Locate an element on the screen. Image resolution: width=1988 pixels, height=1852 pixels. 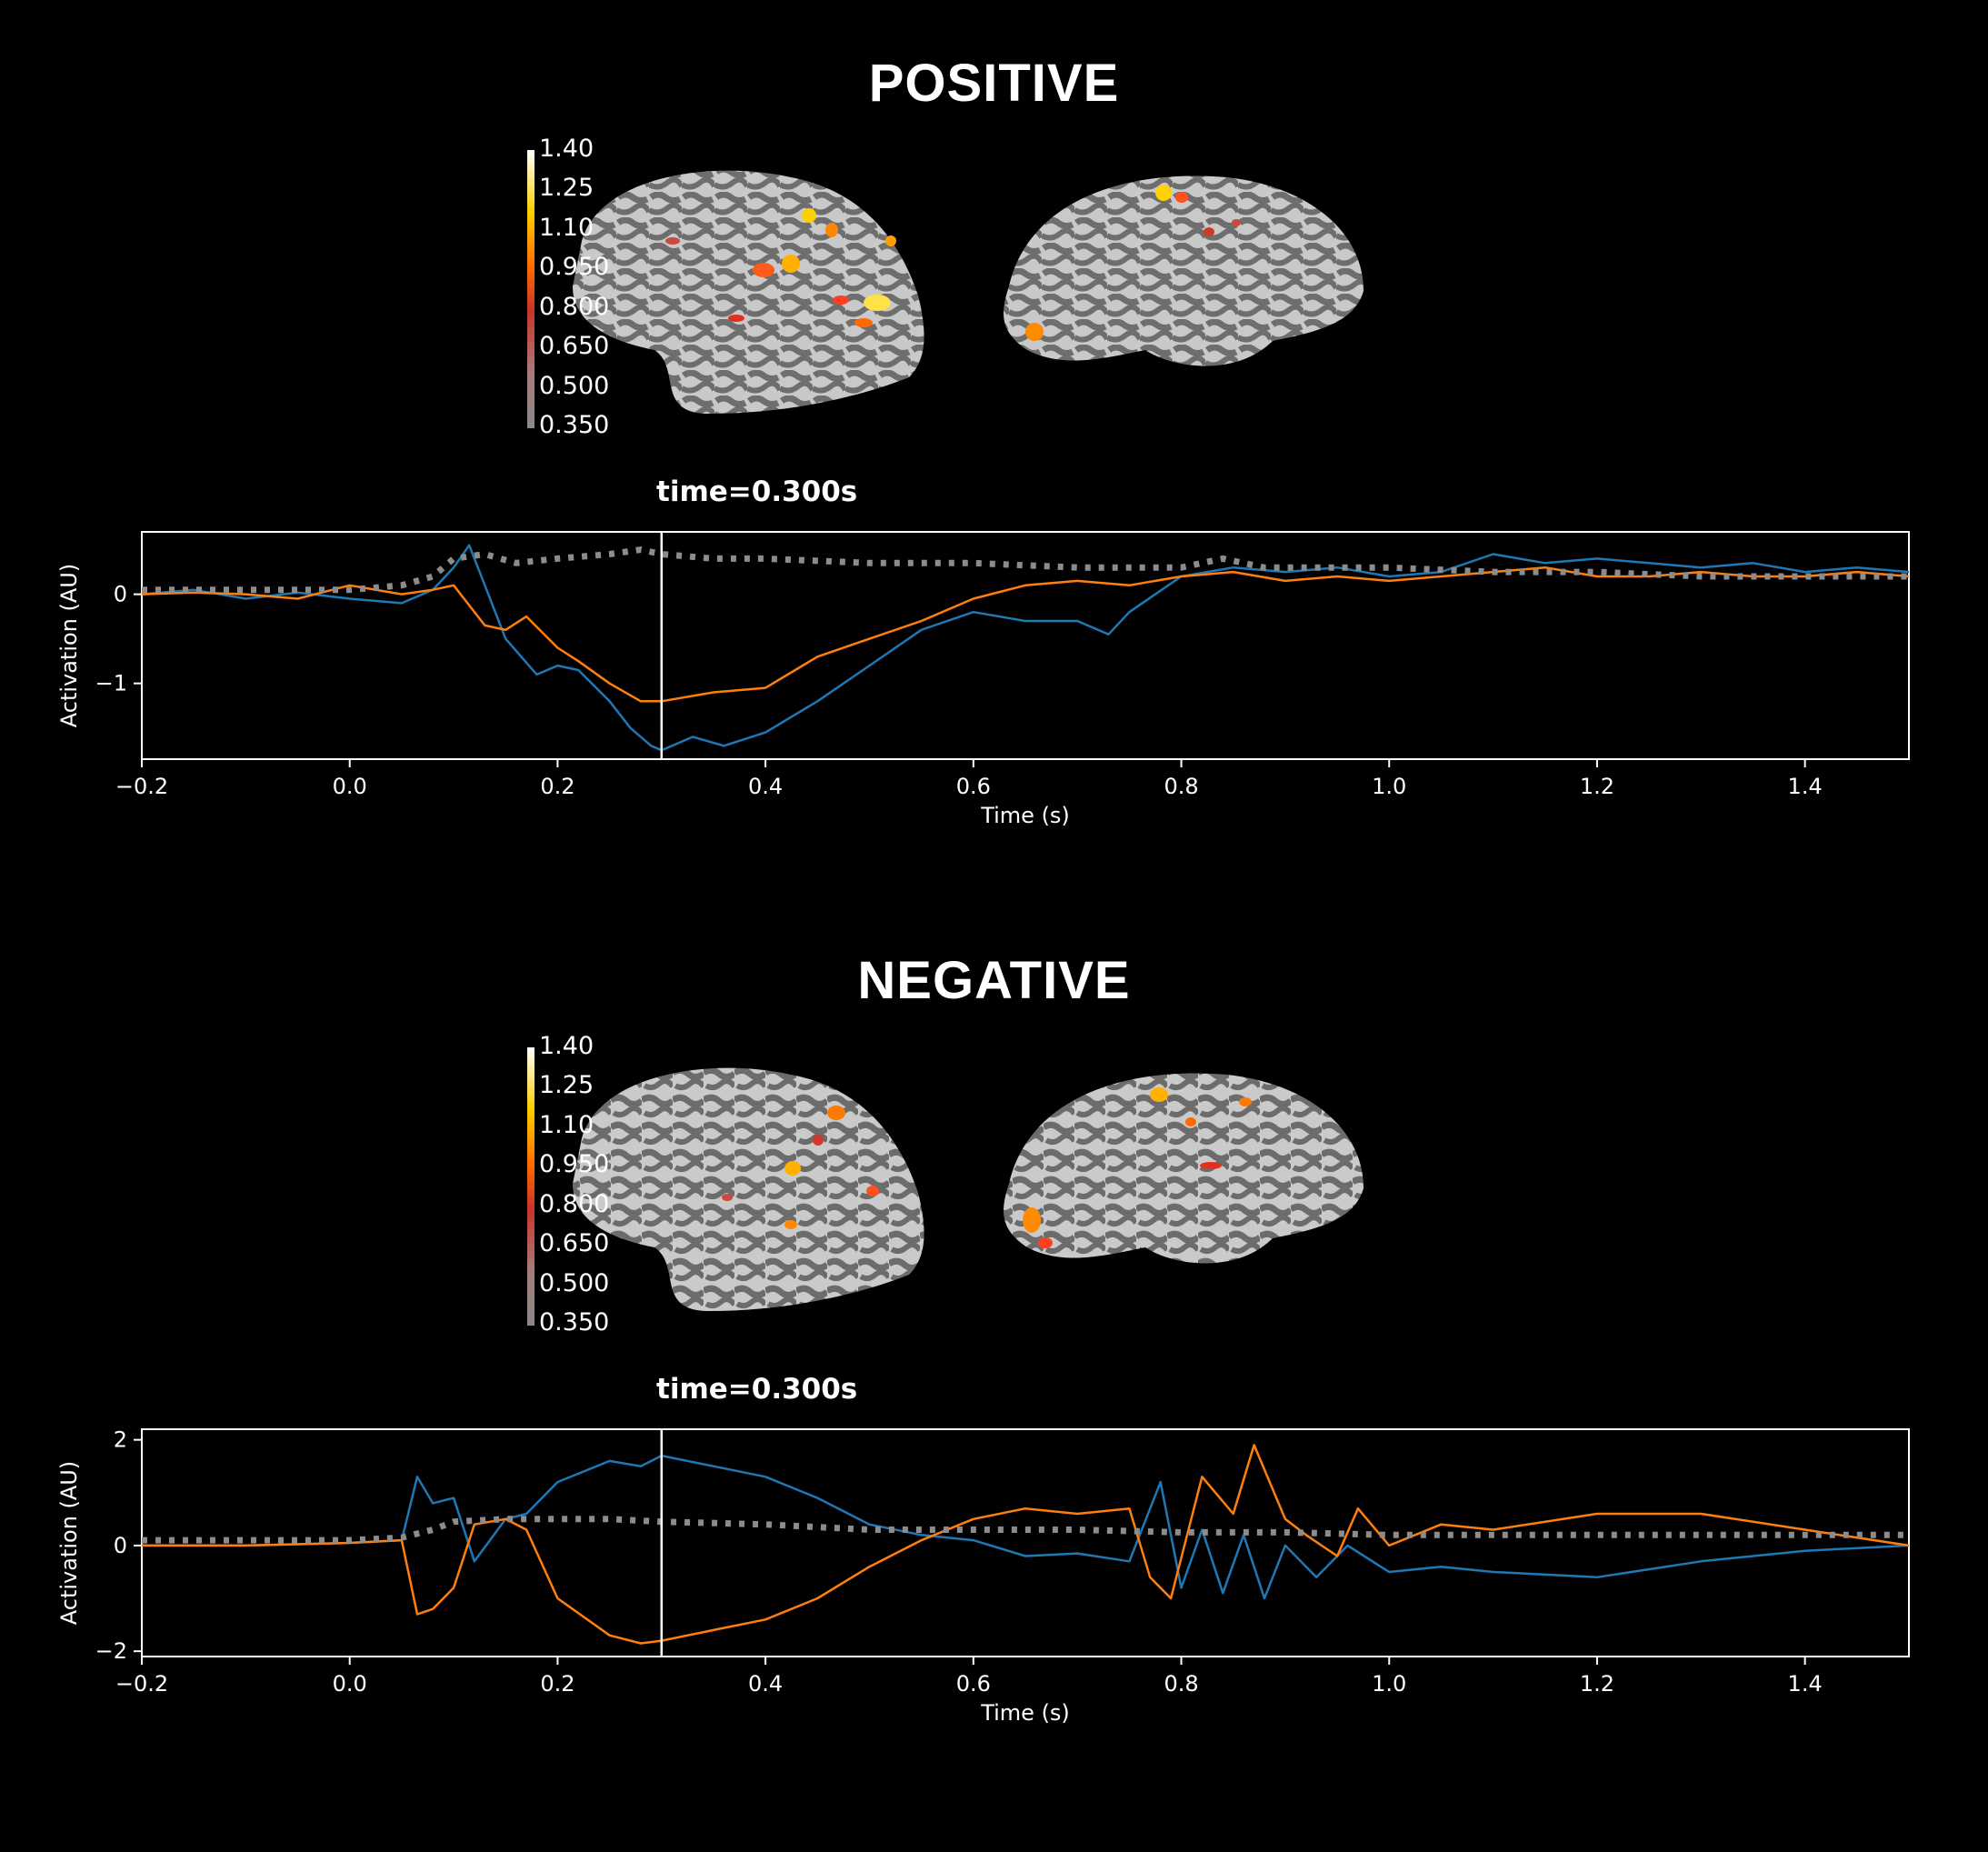
time-label-negative: time=0.300s is located at coordinates (757, 1389).